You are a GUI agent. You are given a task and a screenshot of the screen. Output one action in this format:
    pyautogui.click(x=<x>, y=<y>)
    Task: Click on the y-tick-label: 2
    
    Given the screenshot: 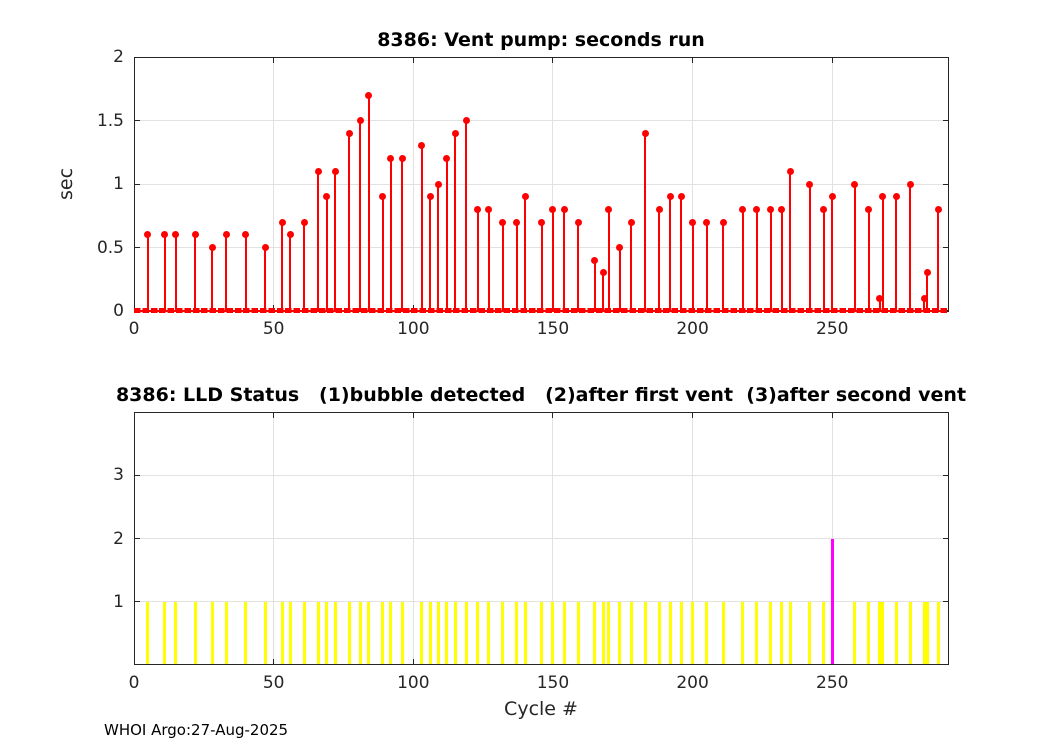 What is the action you would take?
    pyautogui.click(x=118, y=538)
    